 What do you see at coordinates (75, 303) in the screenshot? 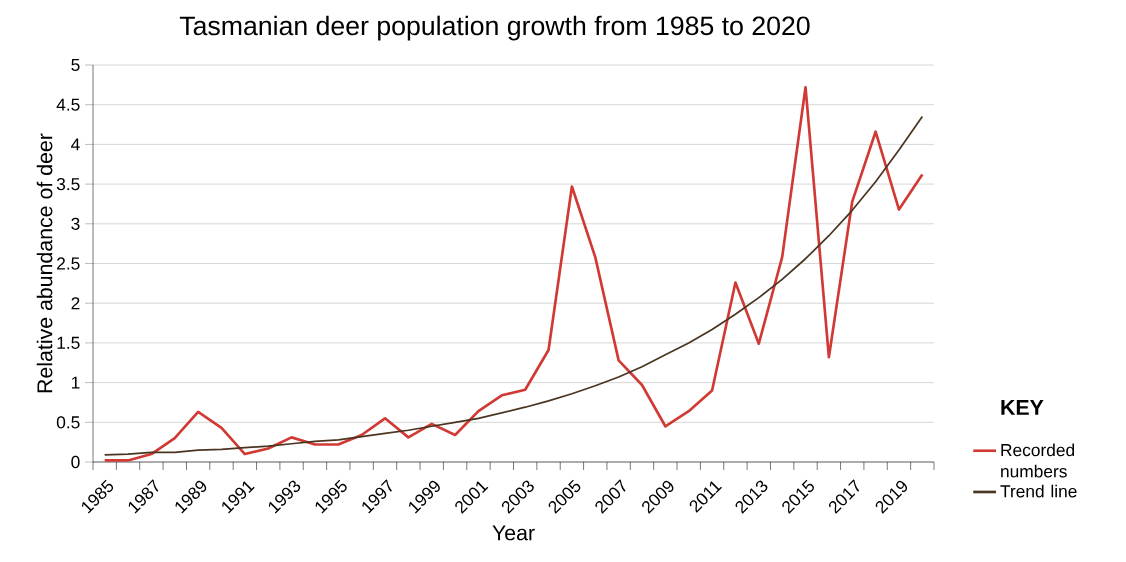
I see `y-tick-label: 2` at bounding box center [75, 303].